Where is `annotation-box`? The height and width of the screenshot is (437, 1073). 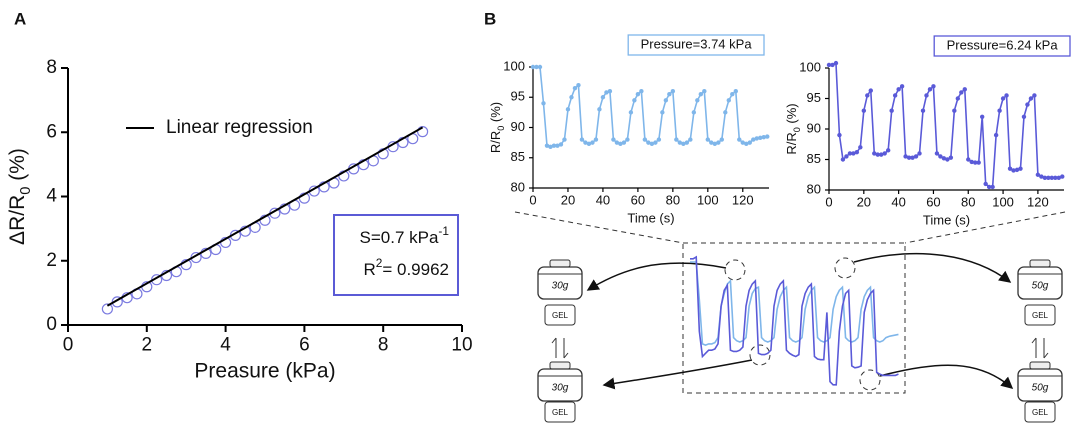
annotation-box is located at coordinates (396, 255).